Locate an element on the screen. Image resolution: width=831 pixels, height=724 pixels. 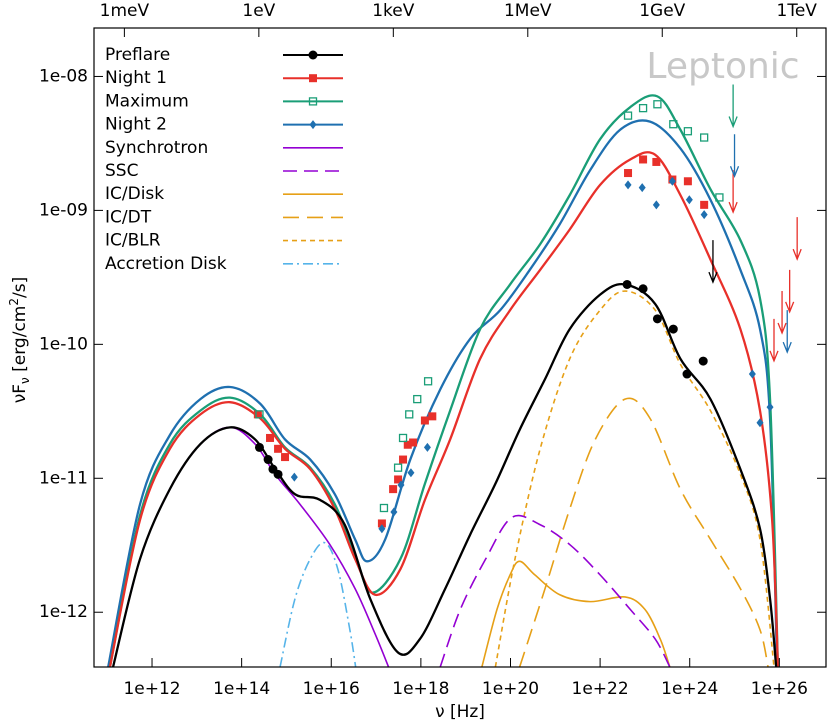
legend-item: Accretion Disk is located at coordinates (224, 264).